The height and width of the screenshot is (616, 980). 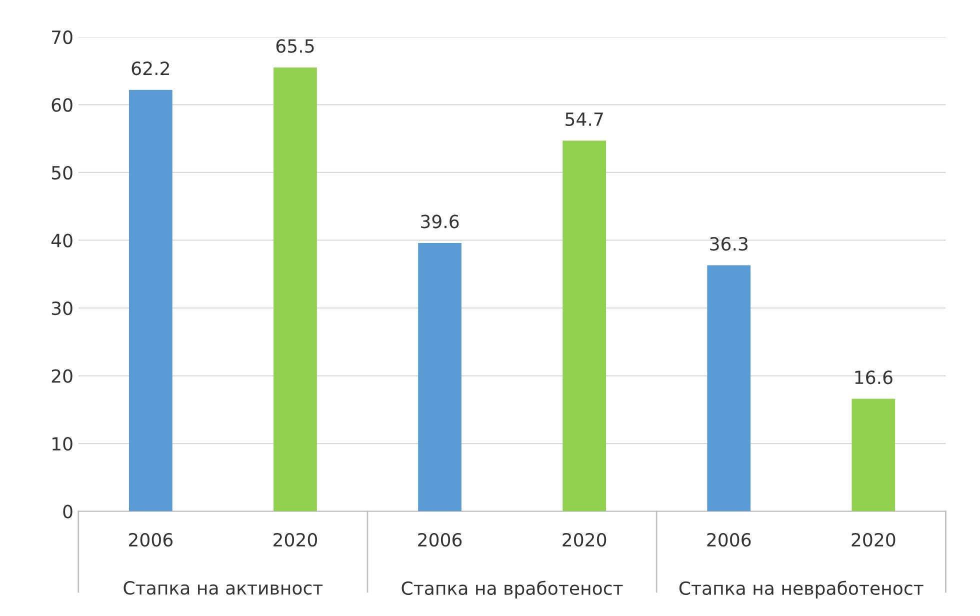 I want to click on y-tick-label: 70, so click(x=62, y=37).